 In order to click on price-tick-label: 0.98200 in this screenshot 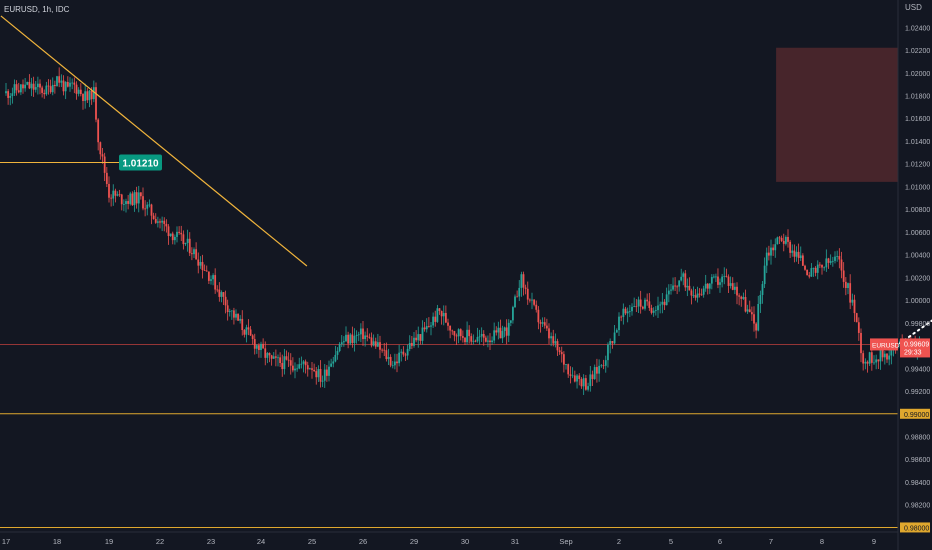, I will do `click(917, 506)`.